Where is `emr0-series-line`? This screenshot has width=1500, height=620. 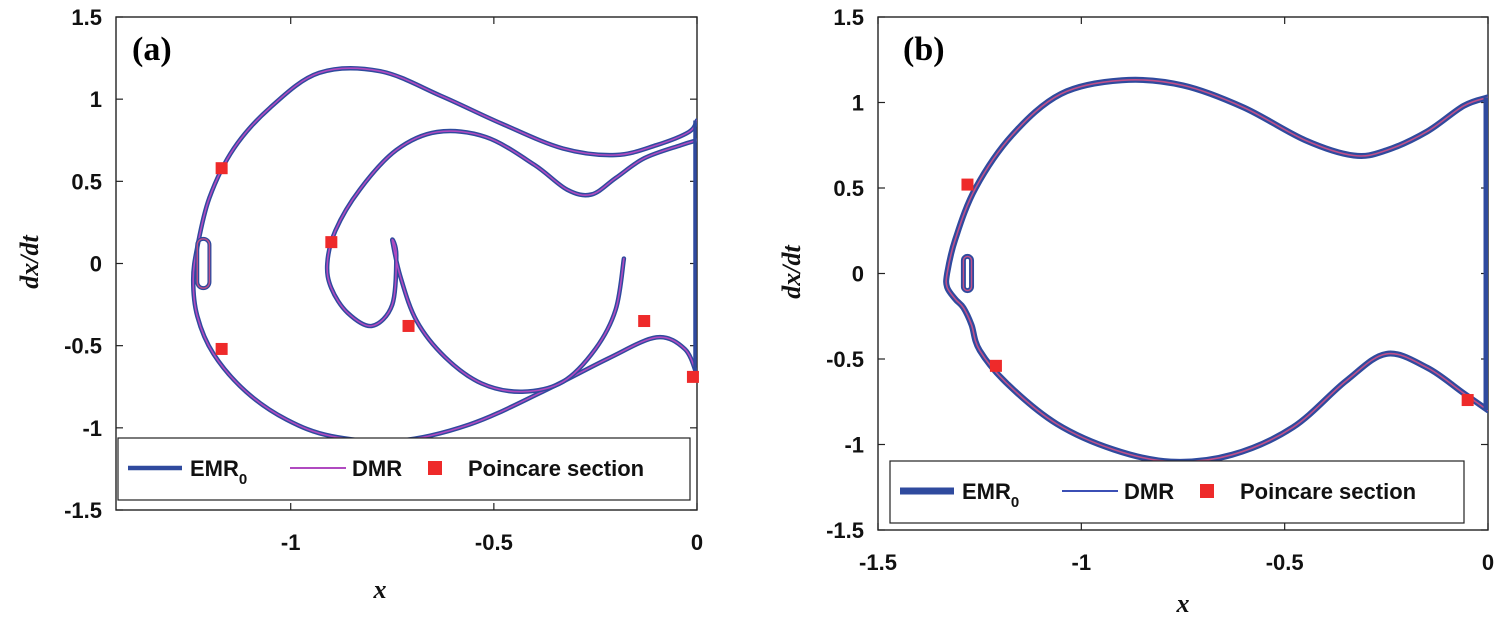 emr0-series-line is located at coordinates (510, 261).